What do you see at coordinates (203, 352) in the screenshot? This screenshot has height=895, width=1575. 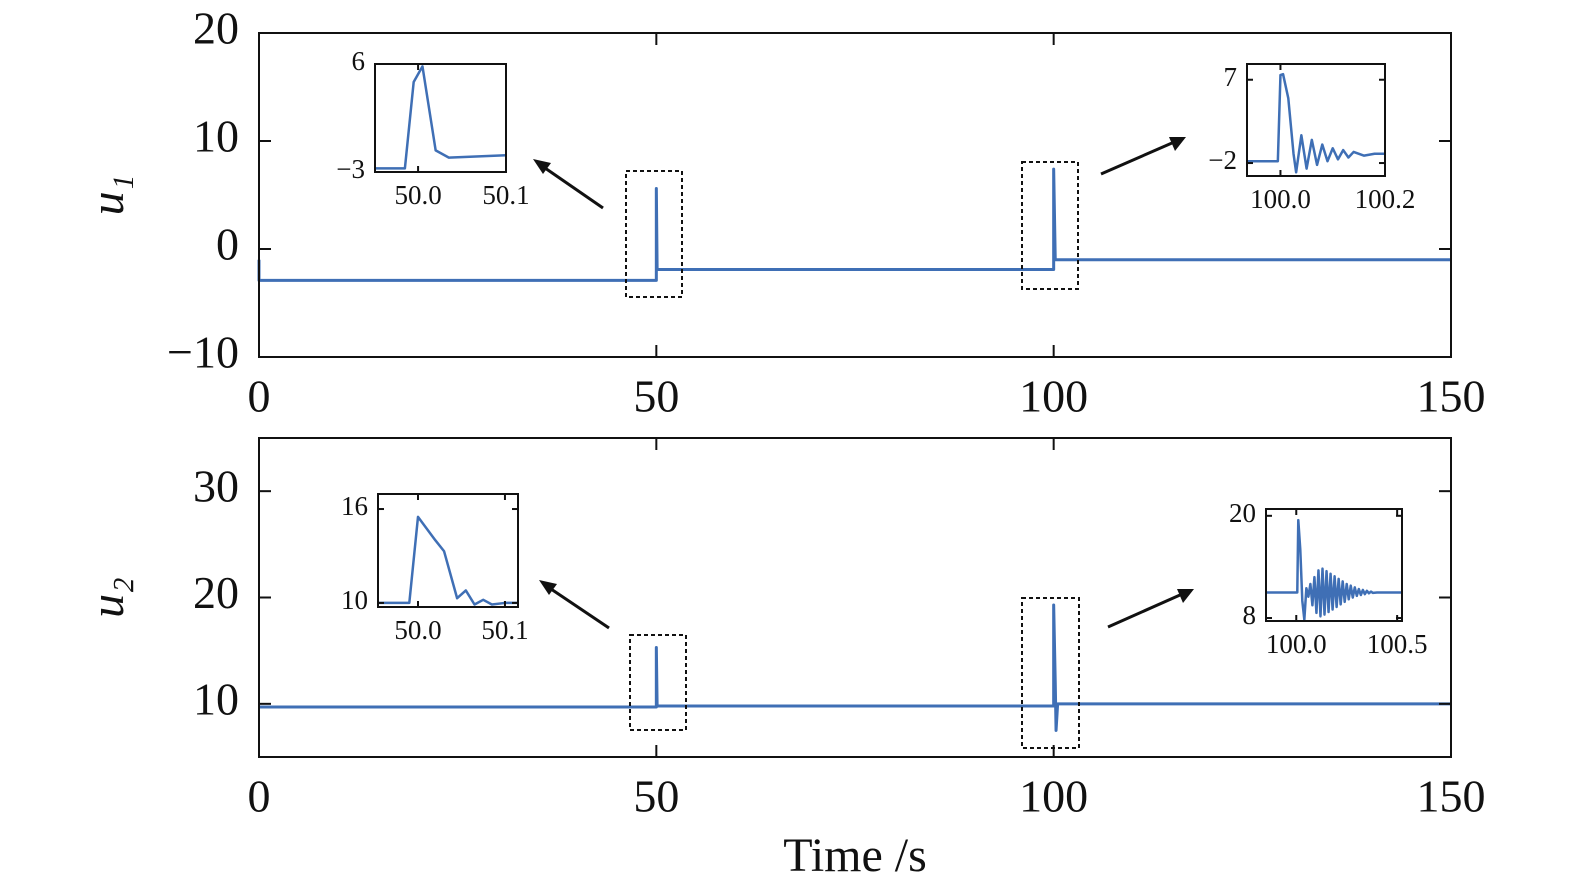 I see `y-tick-label: −10` at bounding box center [203, 352].